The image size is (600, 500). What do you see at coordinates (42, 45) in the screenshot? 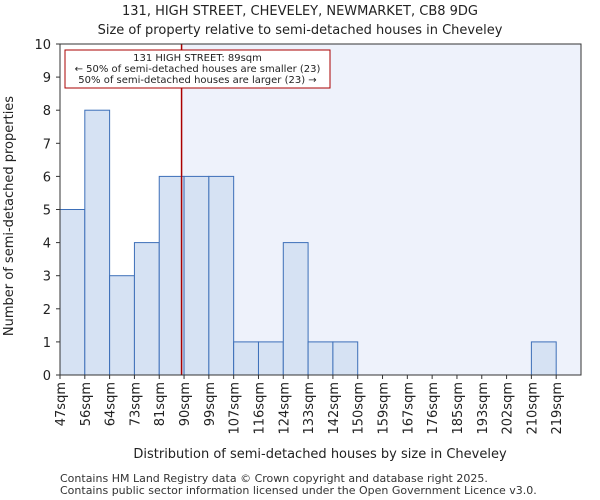
I see `y-tick-label-10: 10` at bounding box center [42, 45].